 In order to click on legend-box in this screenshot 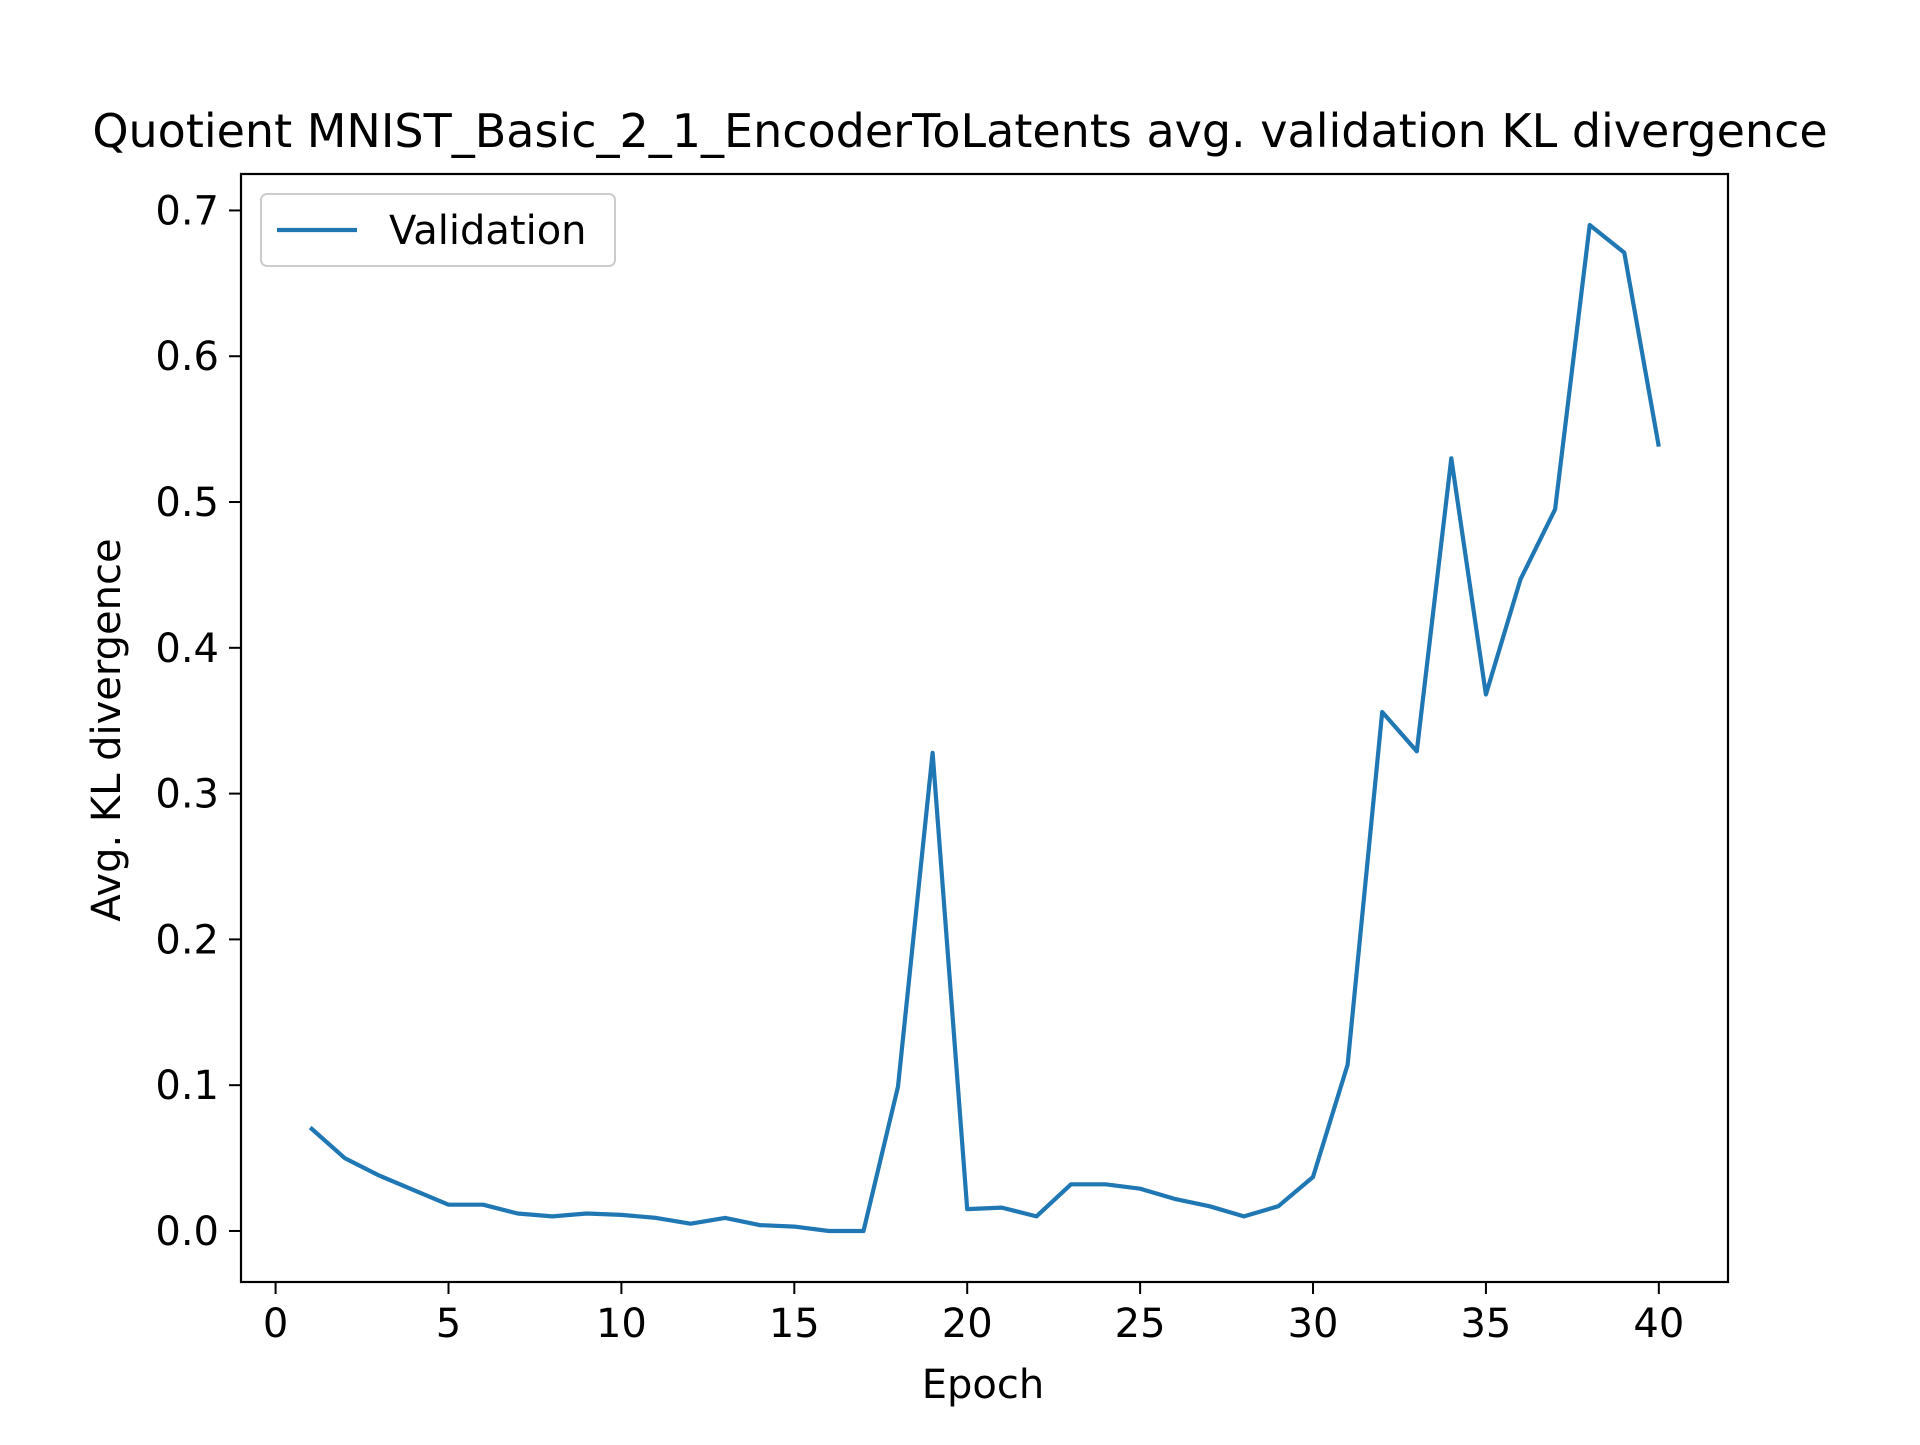, I will do `click(438, 230)`.